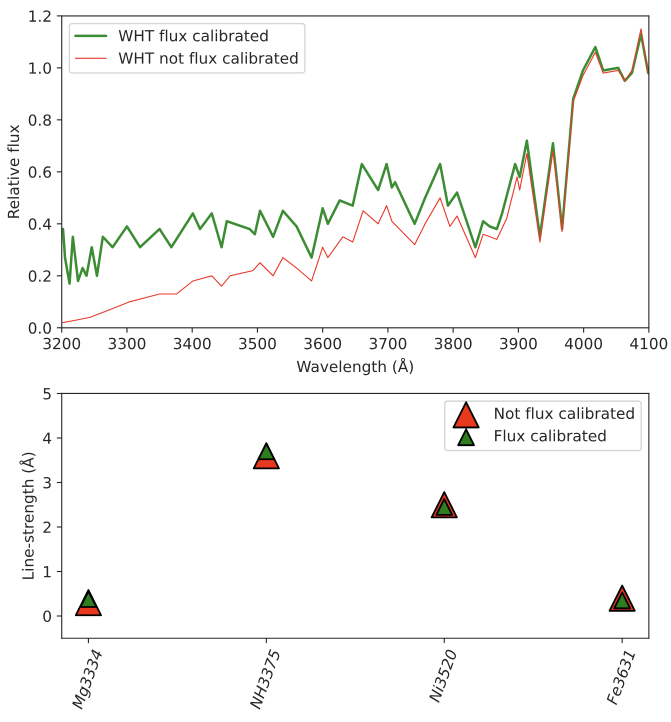  I want to click on x-tick-label: 3800, so click(453, 344).